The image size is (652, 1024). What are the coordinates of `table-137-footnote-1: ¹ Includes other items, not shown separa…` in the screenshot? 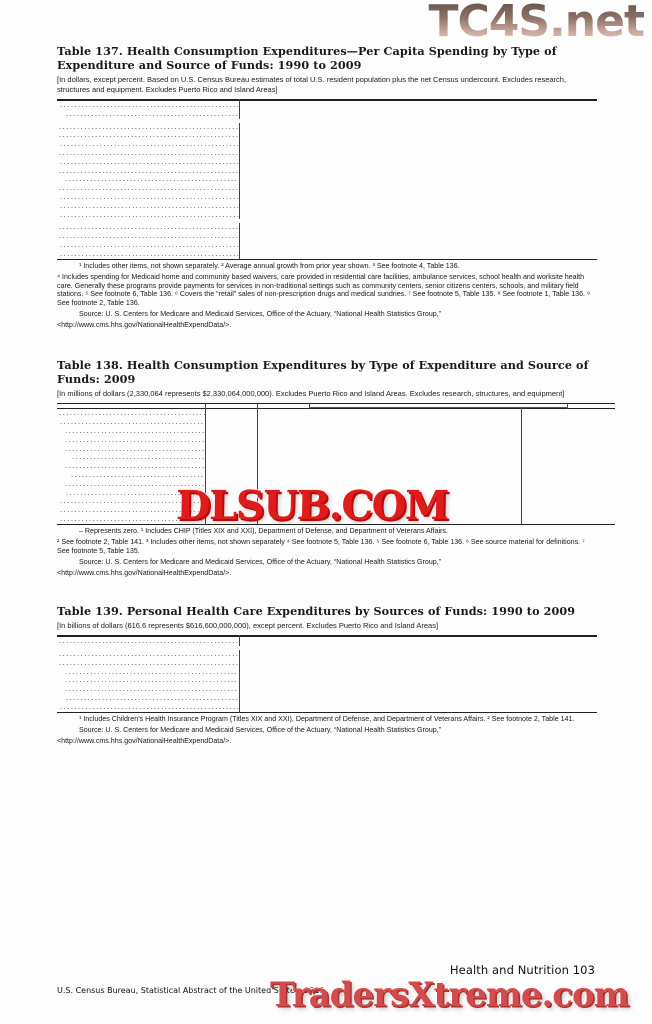 It's located at (269, 266).